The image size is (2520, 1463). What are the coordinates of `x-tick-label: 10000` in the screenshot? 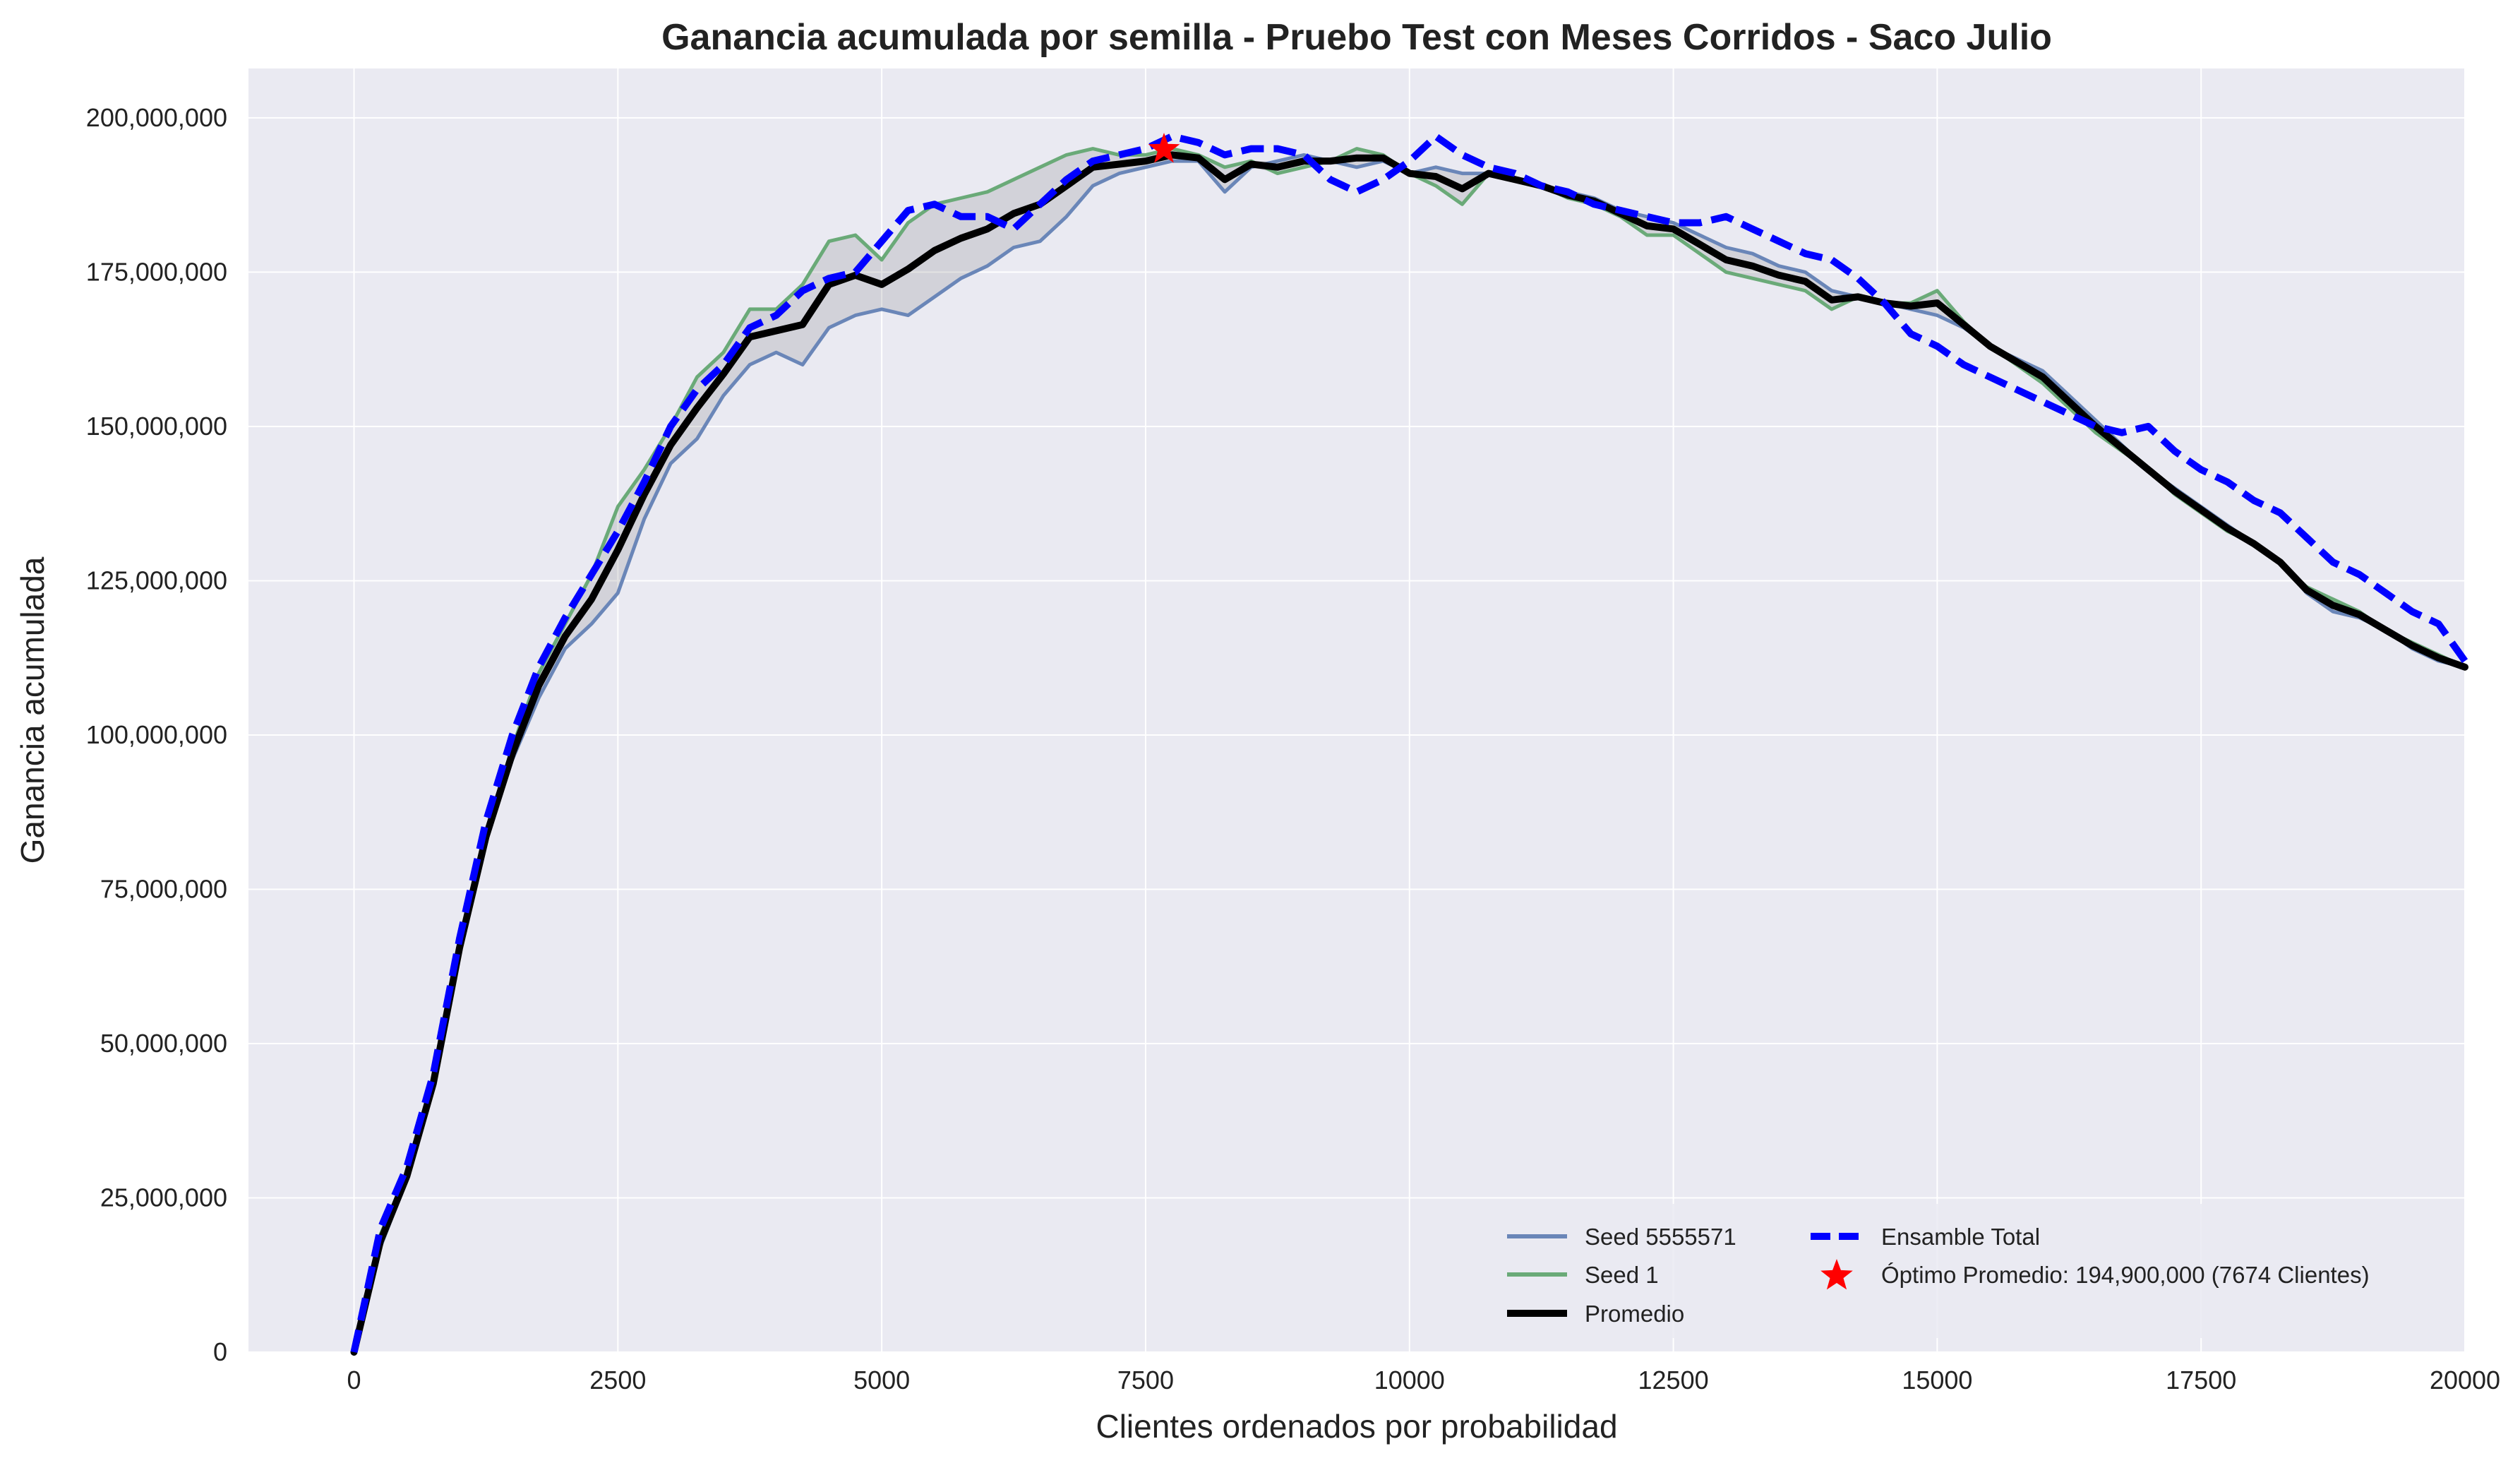 It's located at (1410, 1380).